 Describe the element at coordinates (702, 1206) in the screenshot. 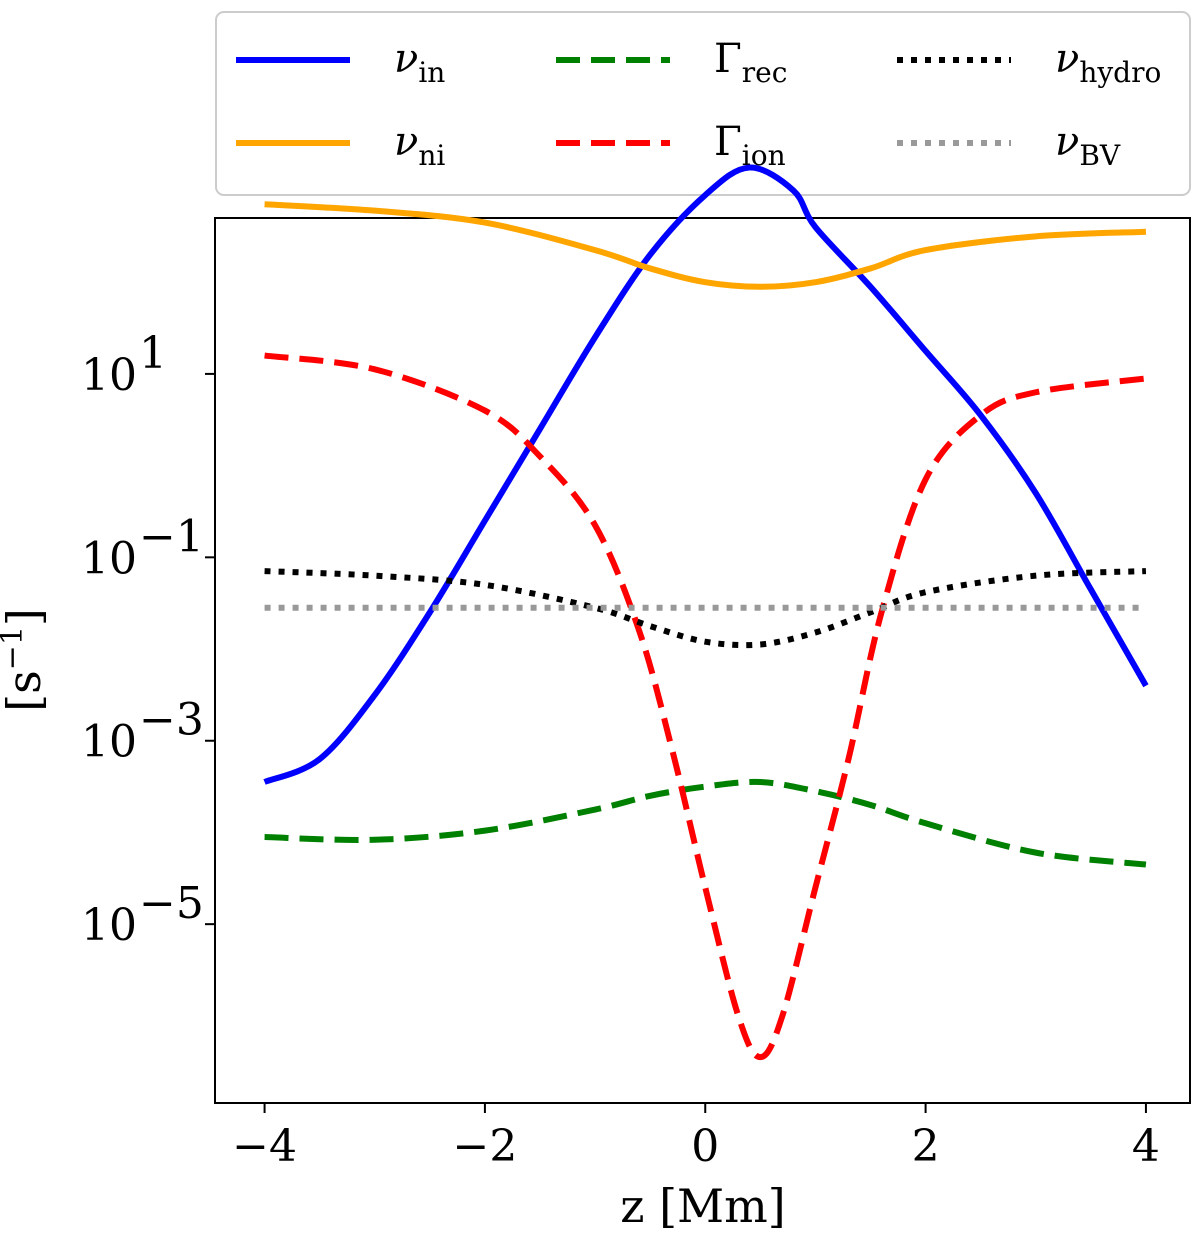

I see `x-axis-label: z [Mm]` at that location.